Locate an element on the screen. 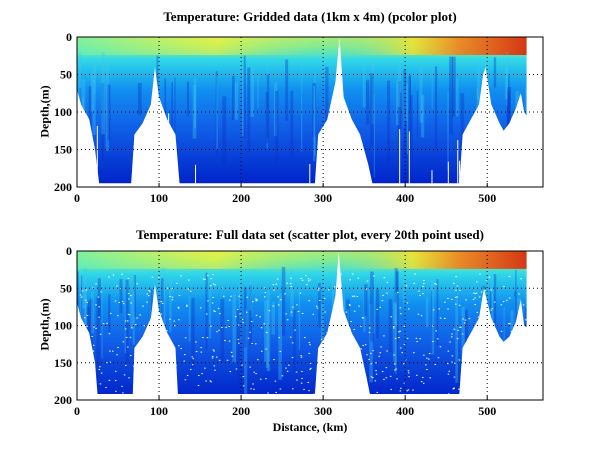 This screenshot has height=451, width=600. surface-layer is located at coordinates (302, 260).